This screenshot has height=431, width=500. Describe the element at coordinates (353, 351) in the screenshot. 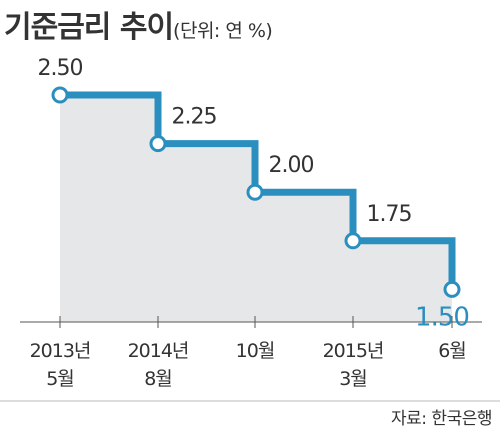

I see `category-label-3-0: 2015년` at that location.